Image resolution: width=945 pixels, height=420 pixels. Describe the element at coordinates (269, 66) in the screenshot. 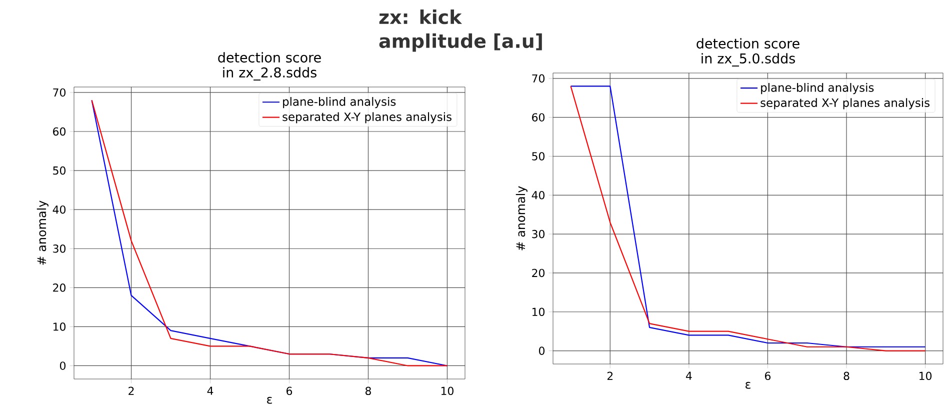

I see `chart-title: detection score in zx_2.8.sdds` at that location.